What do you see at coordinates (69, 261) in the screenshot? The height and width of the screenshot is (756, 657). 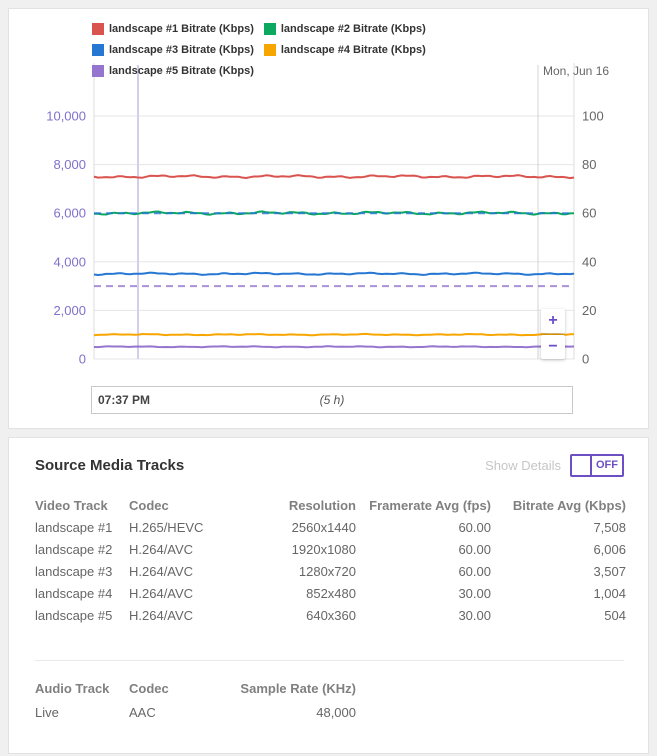 I see `svg-text: 4,000` at bounding box center [69, 261].